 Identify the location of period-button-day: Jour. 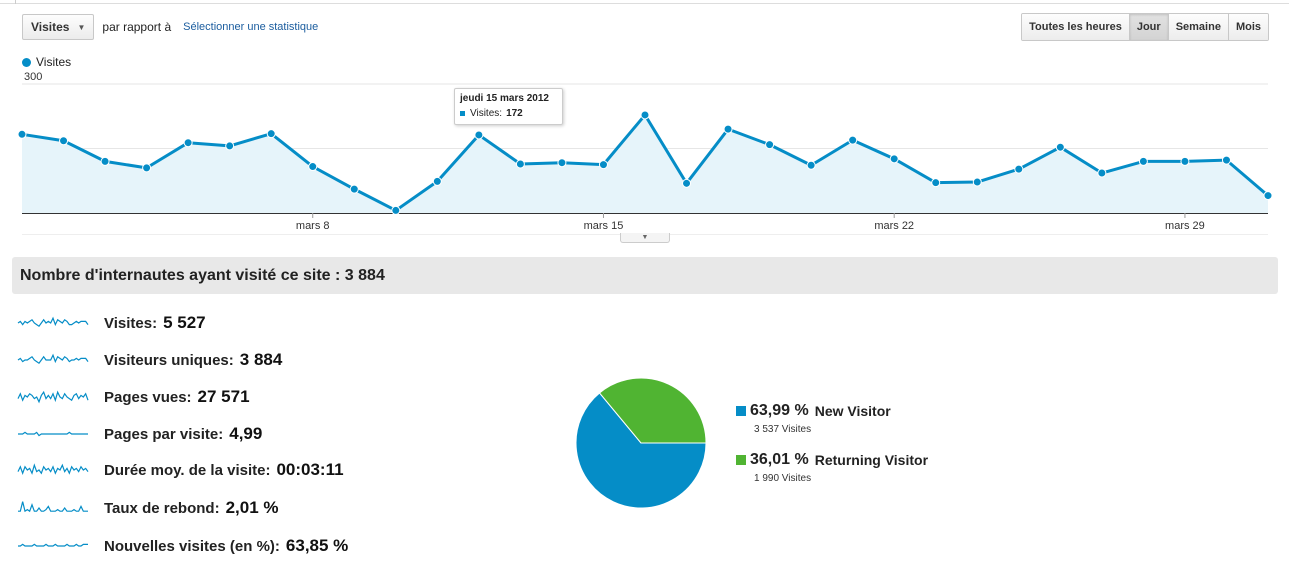
(1148, 27).